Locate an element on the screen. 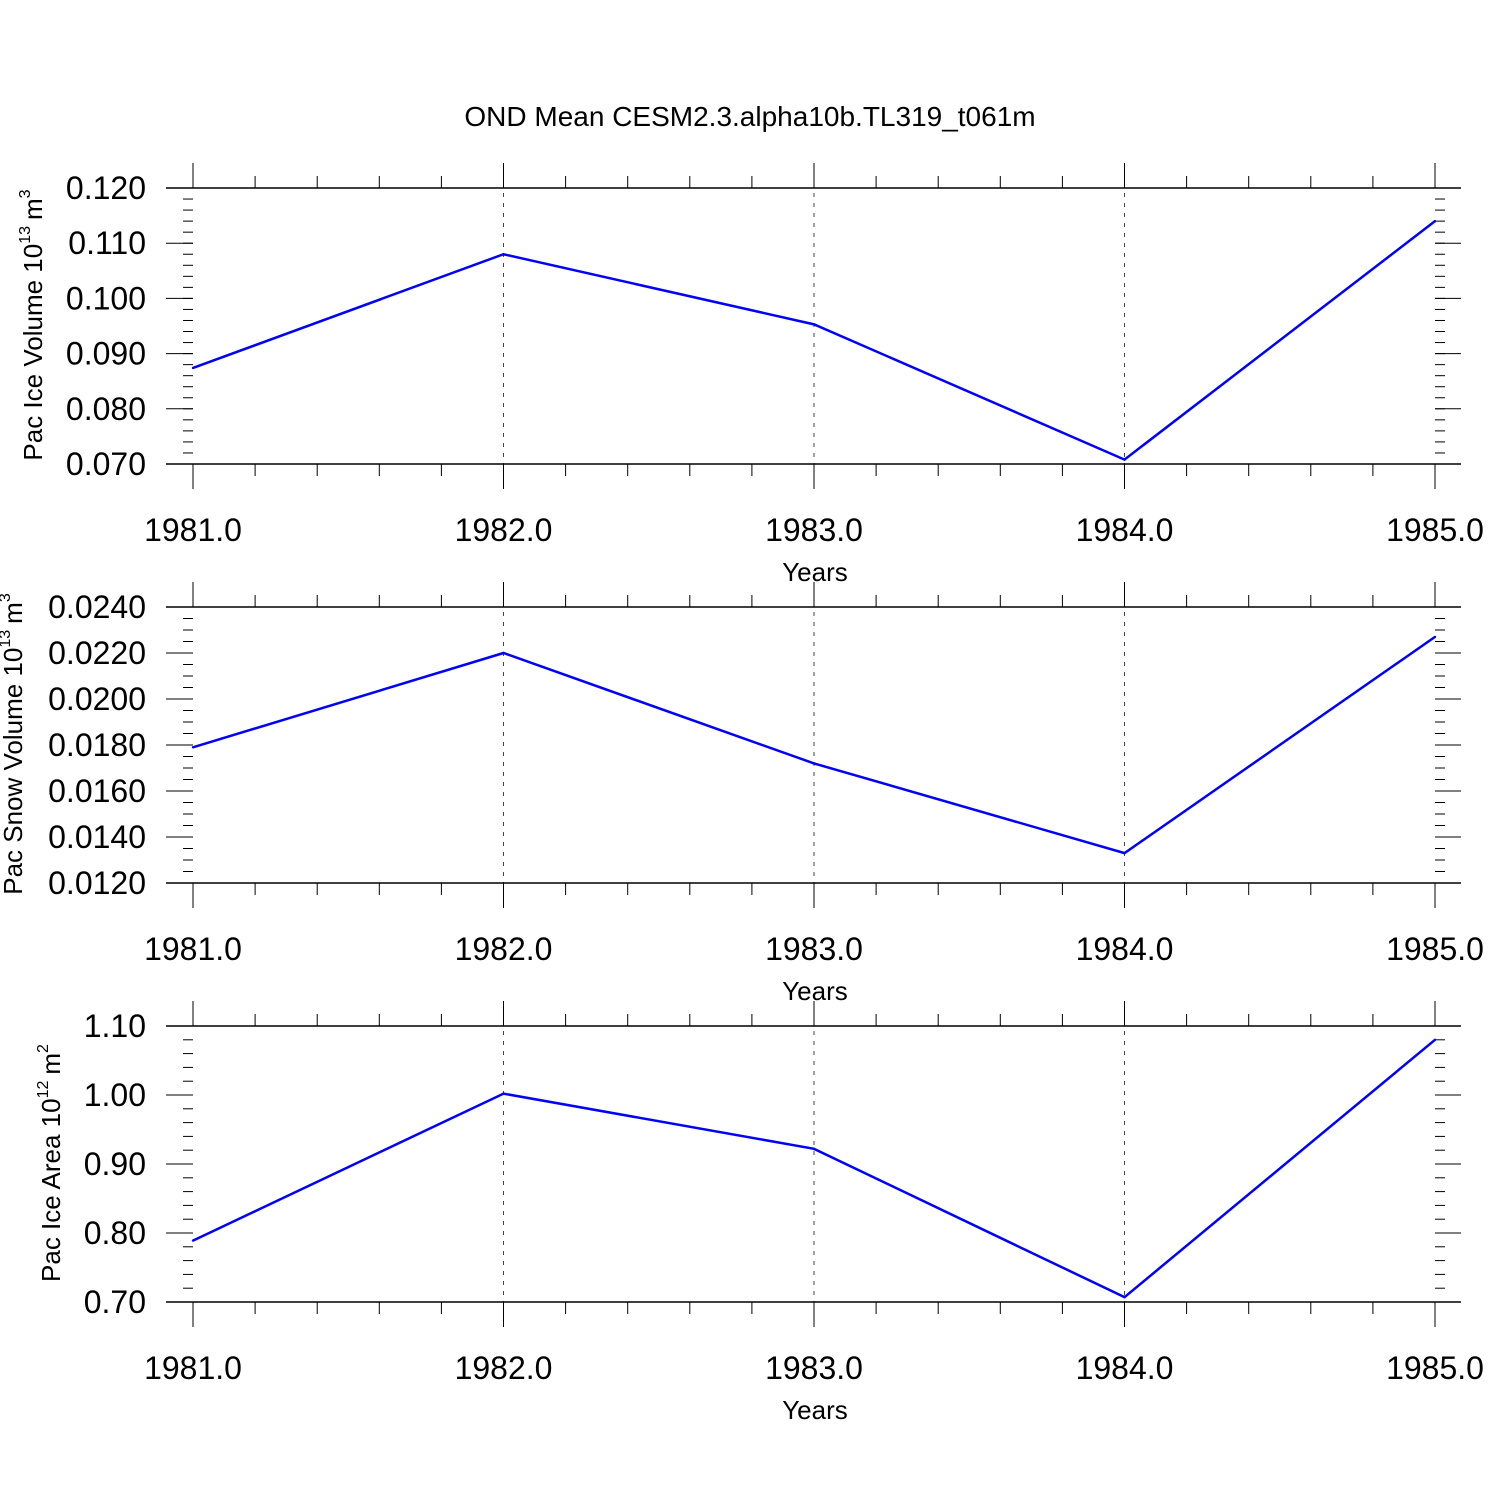 This screenshot has width=1500, height=1500. y-axis-label-text: Pac Ice Area 10 is located at coordinates (51, 1190).